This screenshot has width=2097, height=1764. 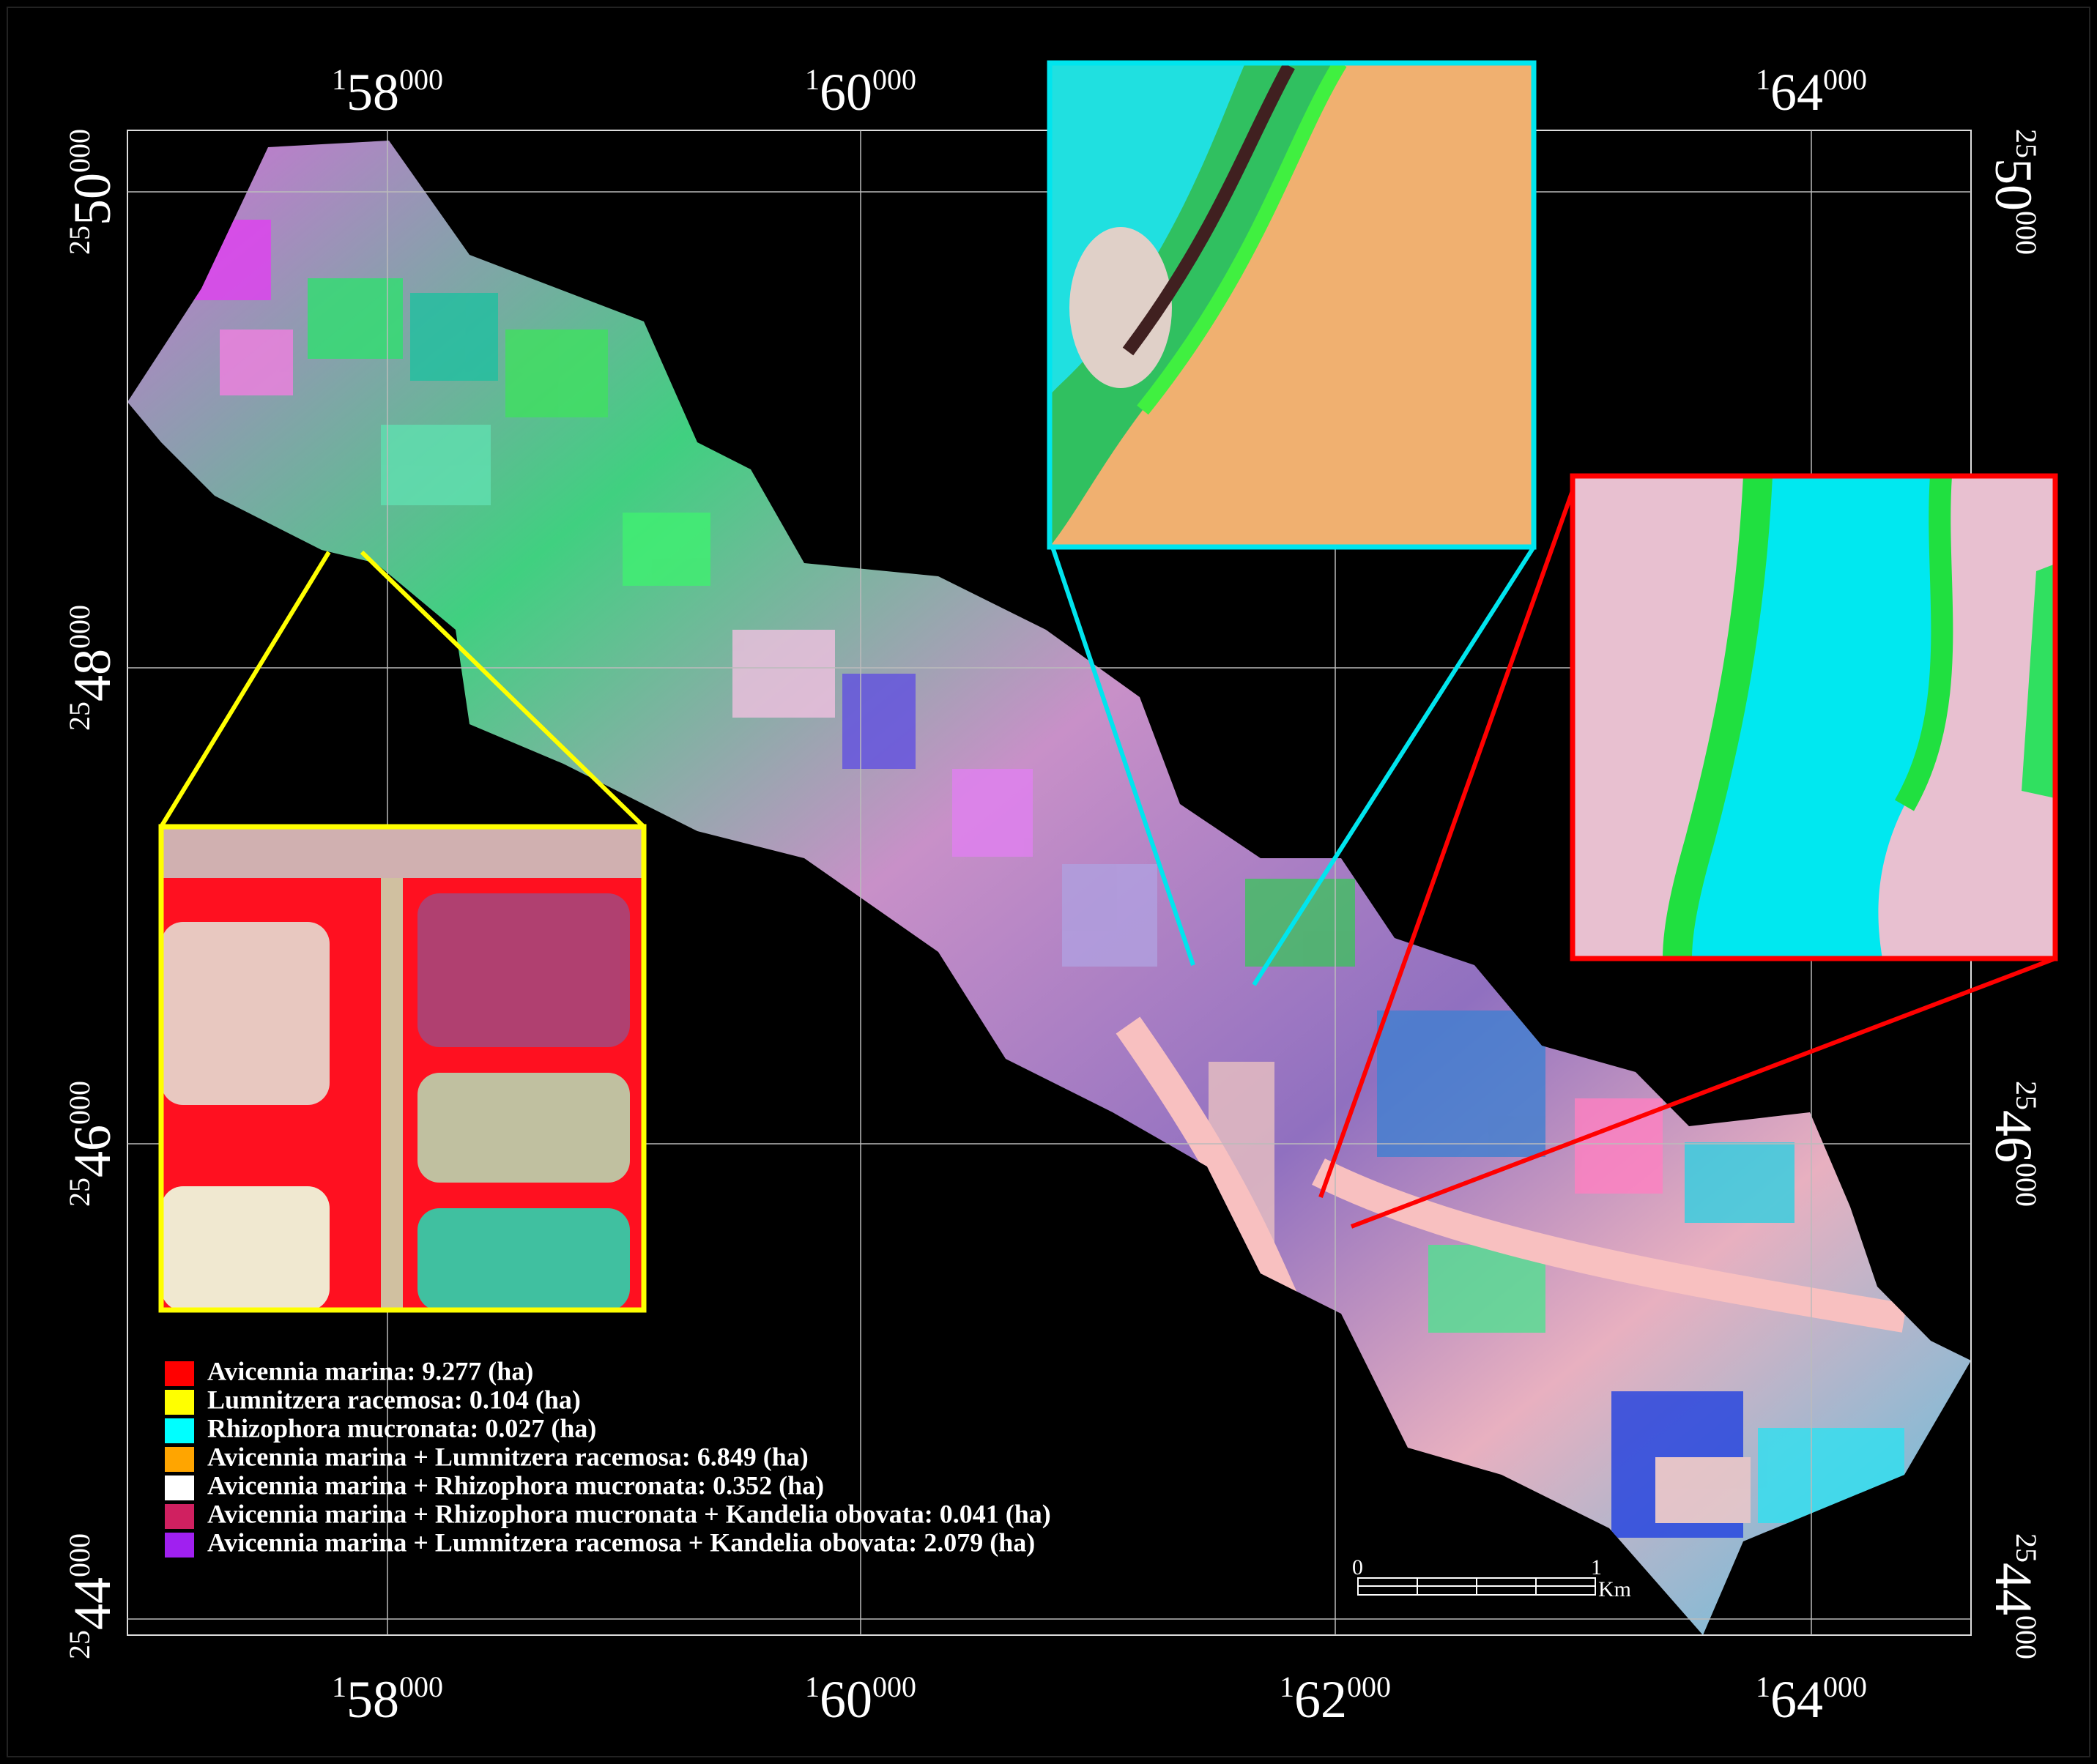 I want to click on inset-red, so click(x=1814, y=717).